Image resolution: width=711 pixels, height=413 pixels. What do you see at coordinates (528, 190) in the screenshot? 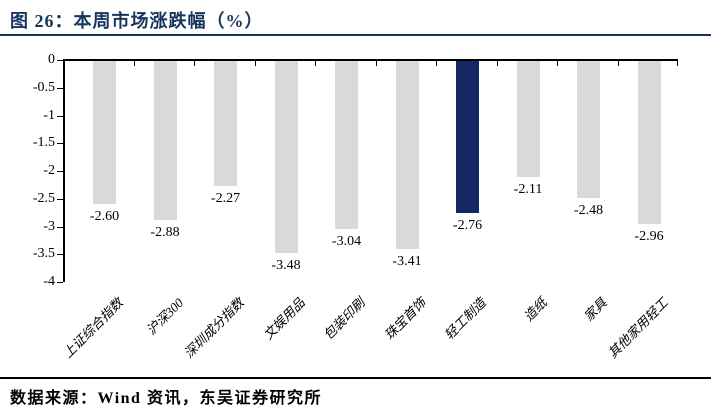
I see `bar-value-label: -2.11` at bounding box center [528, 190].